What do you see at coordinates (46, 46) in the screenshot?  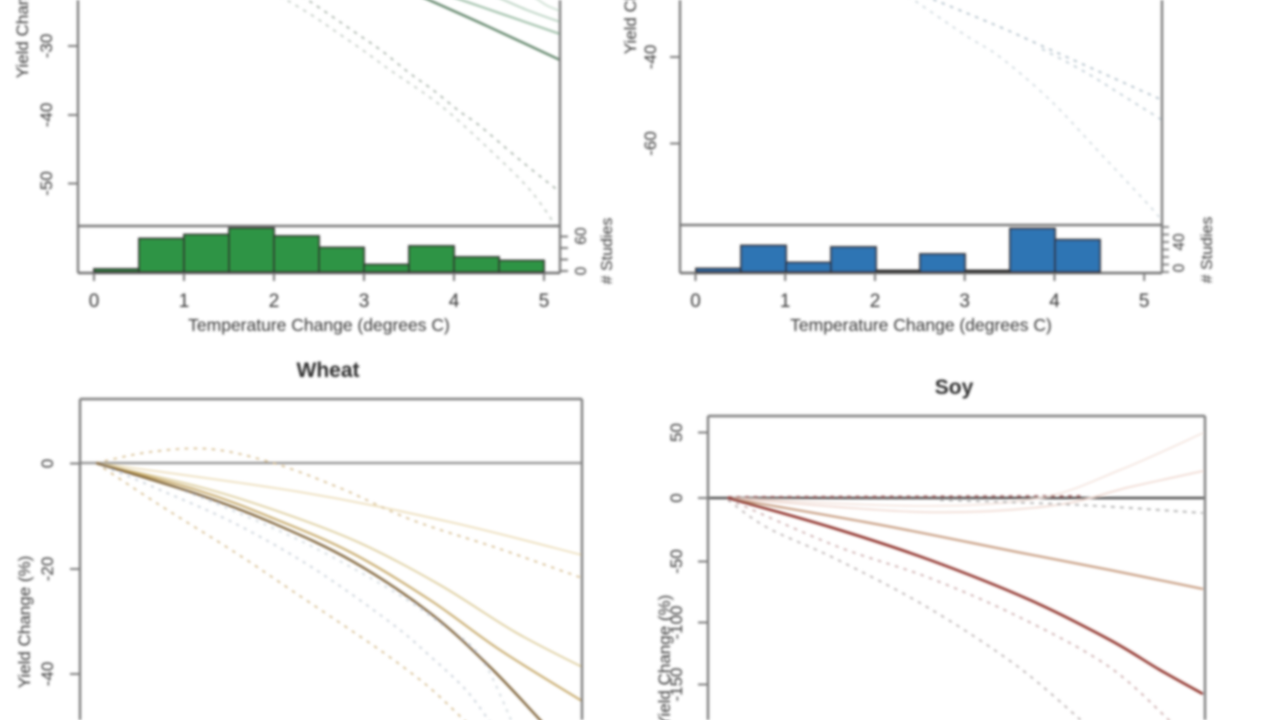 I see `svg-text: -30` at bounding box center [46, 46].